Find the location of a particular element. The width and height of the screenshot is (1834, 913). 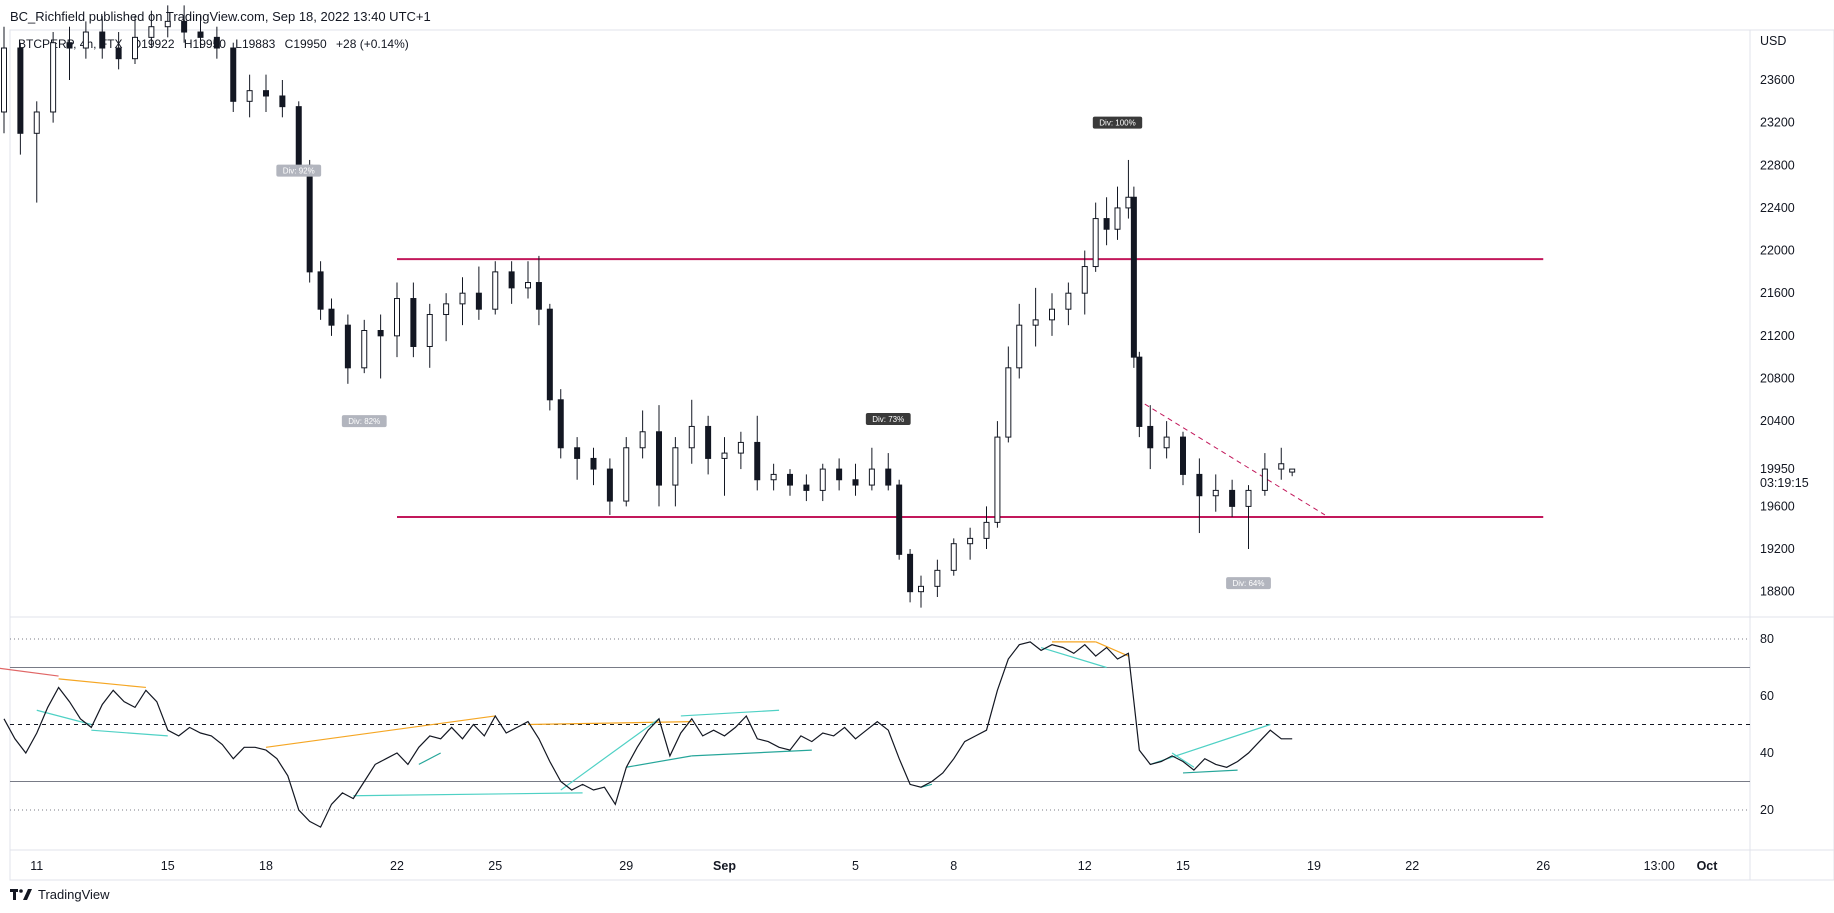

rsi-tick: 20 is located at coordinates (1767, 810).